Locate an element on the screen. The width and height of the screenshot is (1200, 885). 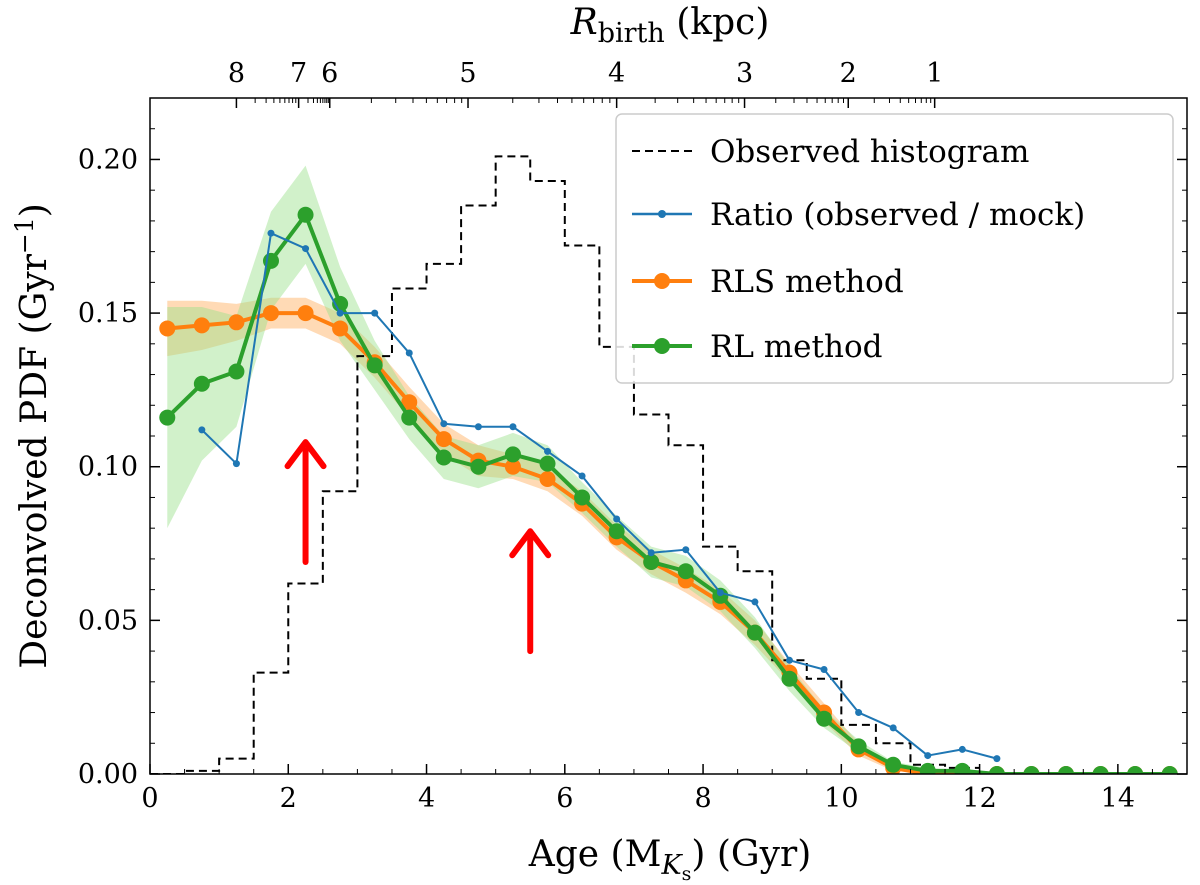
top-tick-label: 4 is located at coordinates (616, 73).